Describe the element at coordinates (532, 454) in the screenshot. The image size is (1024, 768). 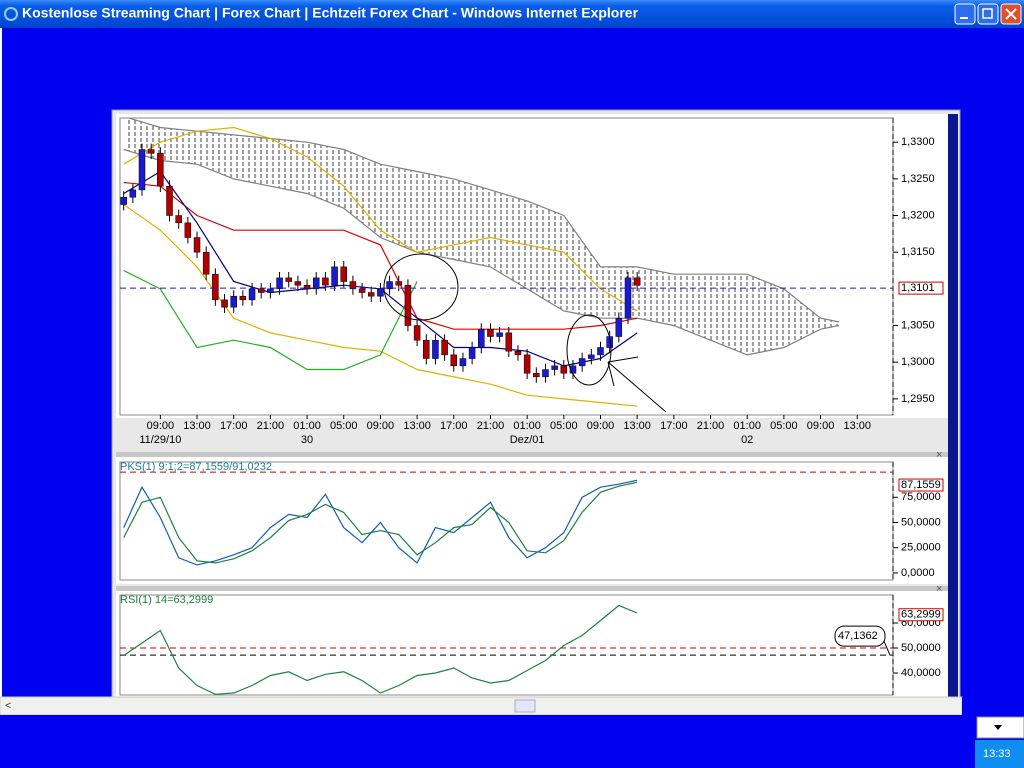
I see `panel-separator` at that location.